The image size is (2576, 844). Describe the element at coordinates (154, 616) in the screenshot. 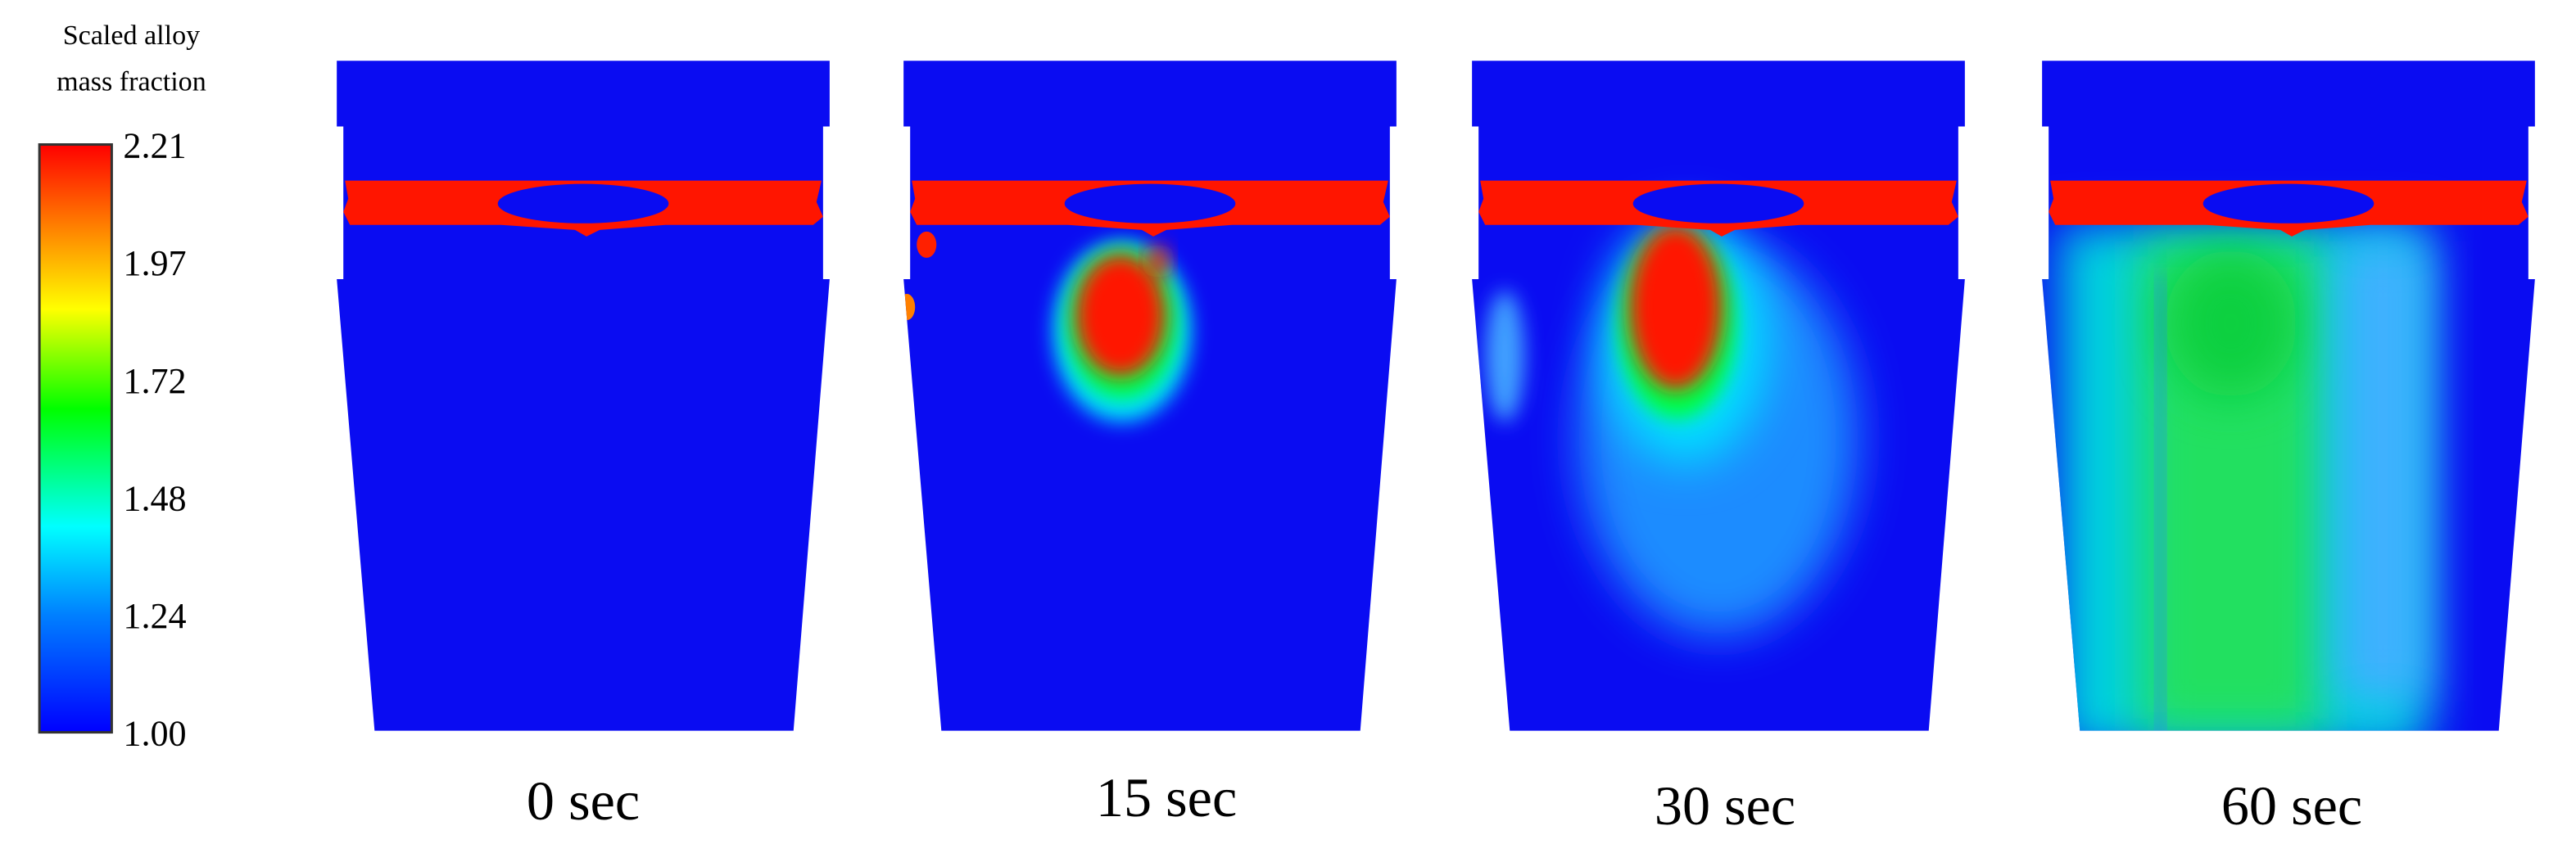

I see `colorbar-tick-label: 1.24` at that location.